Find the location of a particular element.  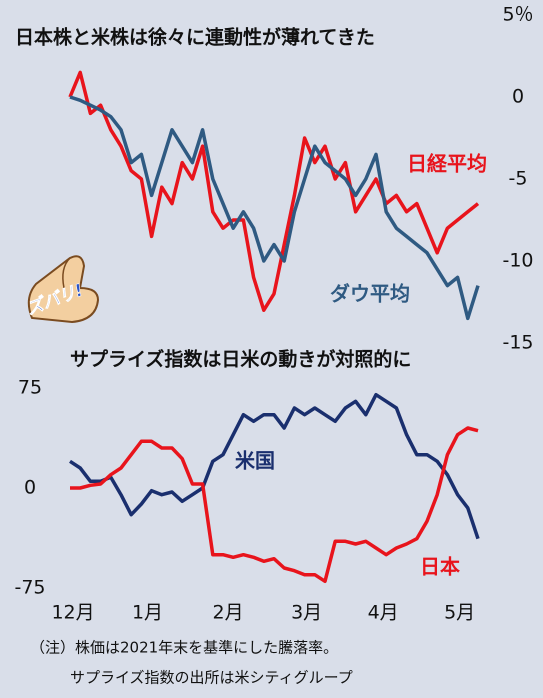

y-tick-label: -15 is located at coordinates (517, 343).